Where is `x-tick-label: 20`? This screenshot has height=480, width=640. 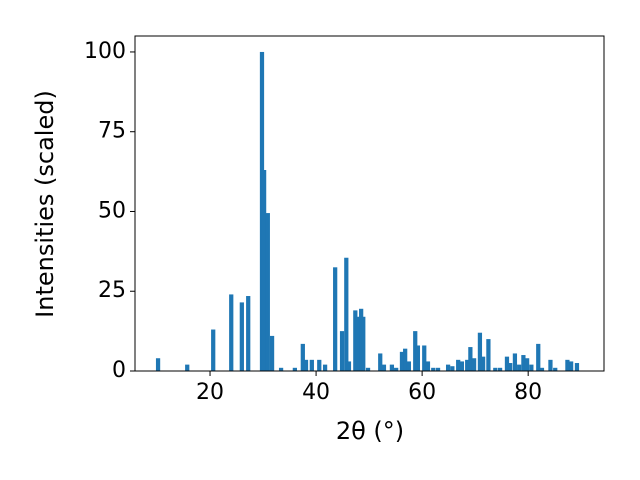 x-tick-label: 20 is located at coordinates (210, 392).